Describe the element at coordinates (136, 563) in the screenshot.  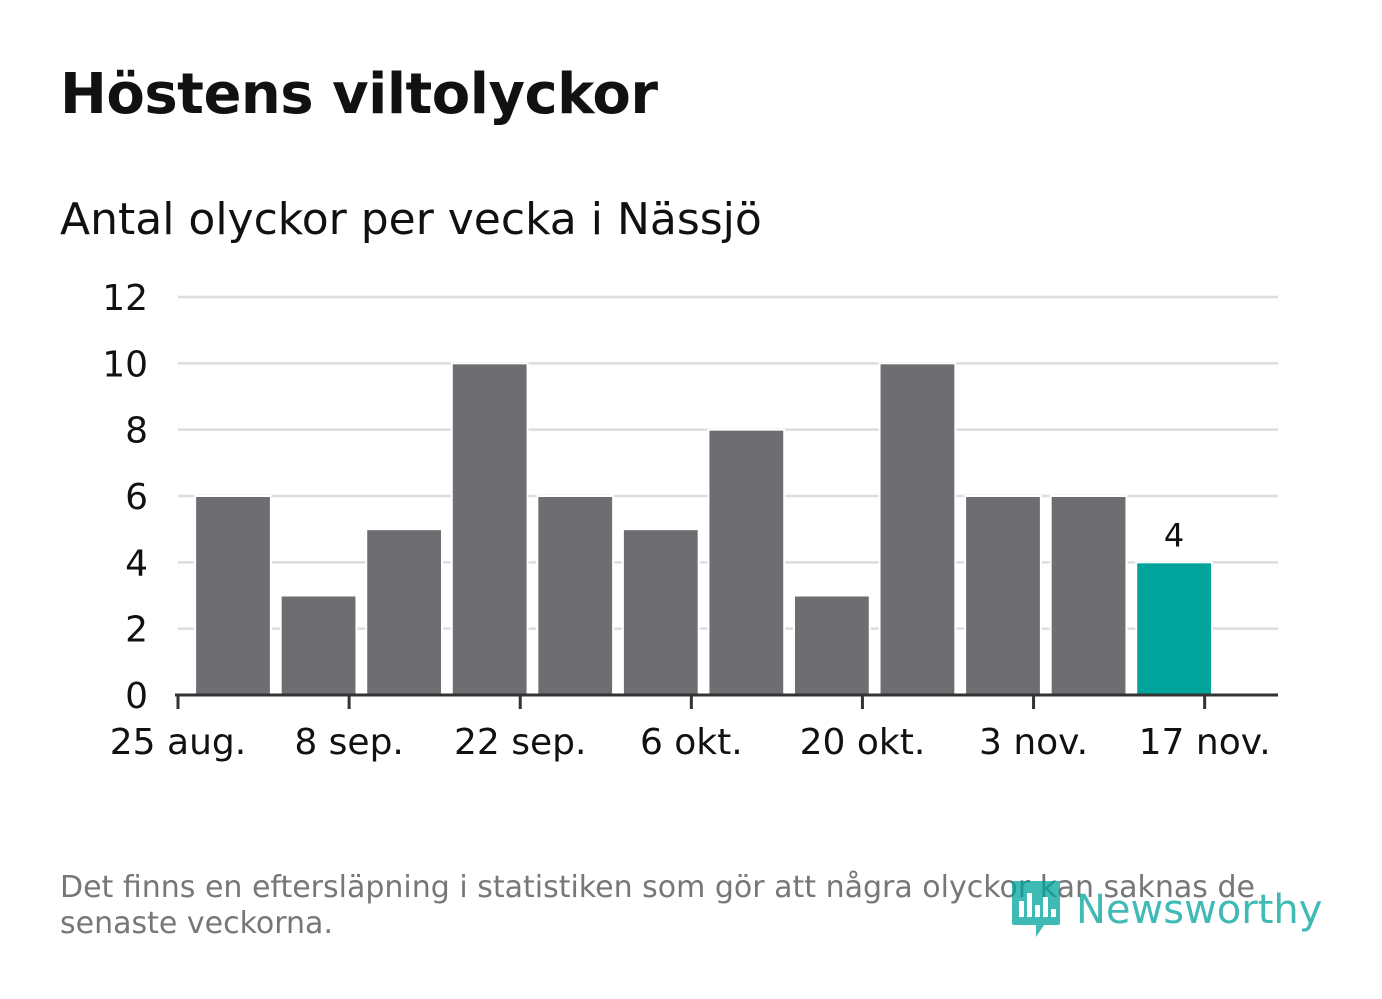
I see `y-tick-label: 4` at that location.